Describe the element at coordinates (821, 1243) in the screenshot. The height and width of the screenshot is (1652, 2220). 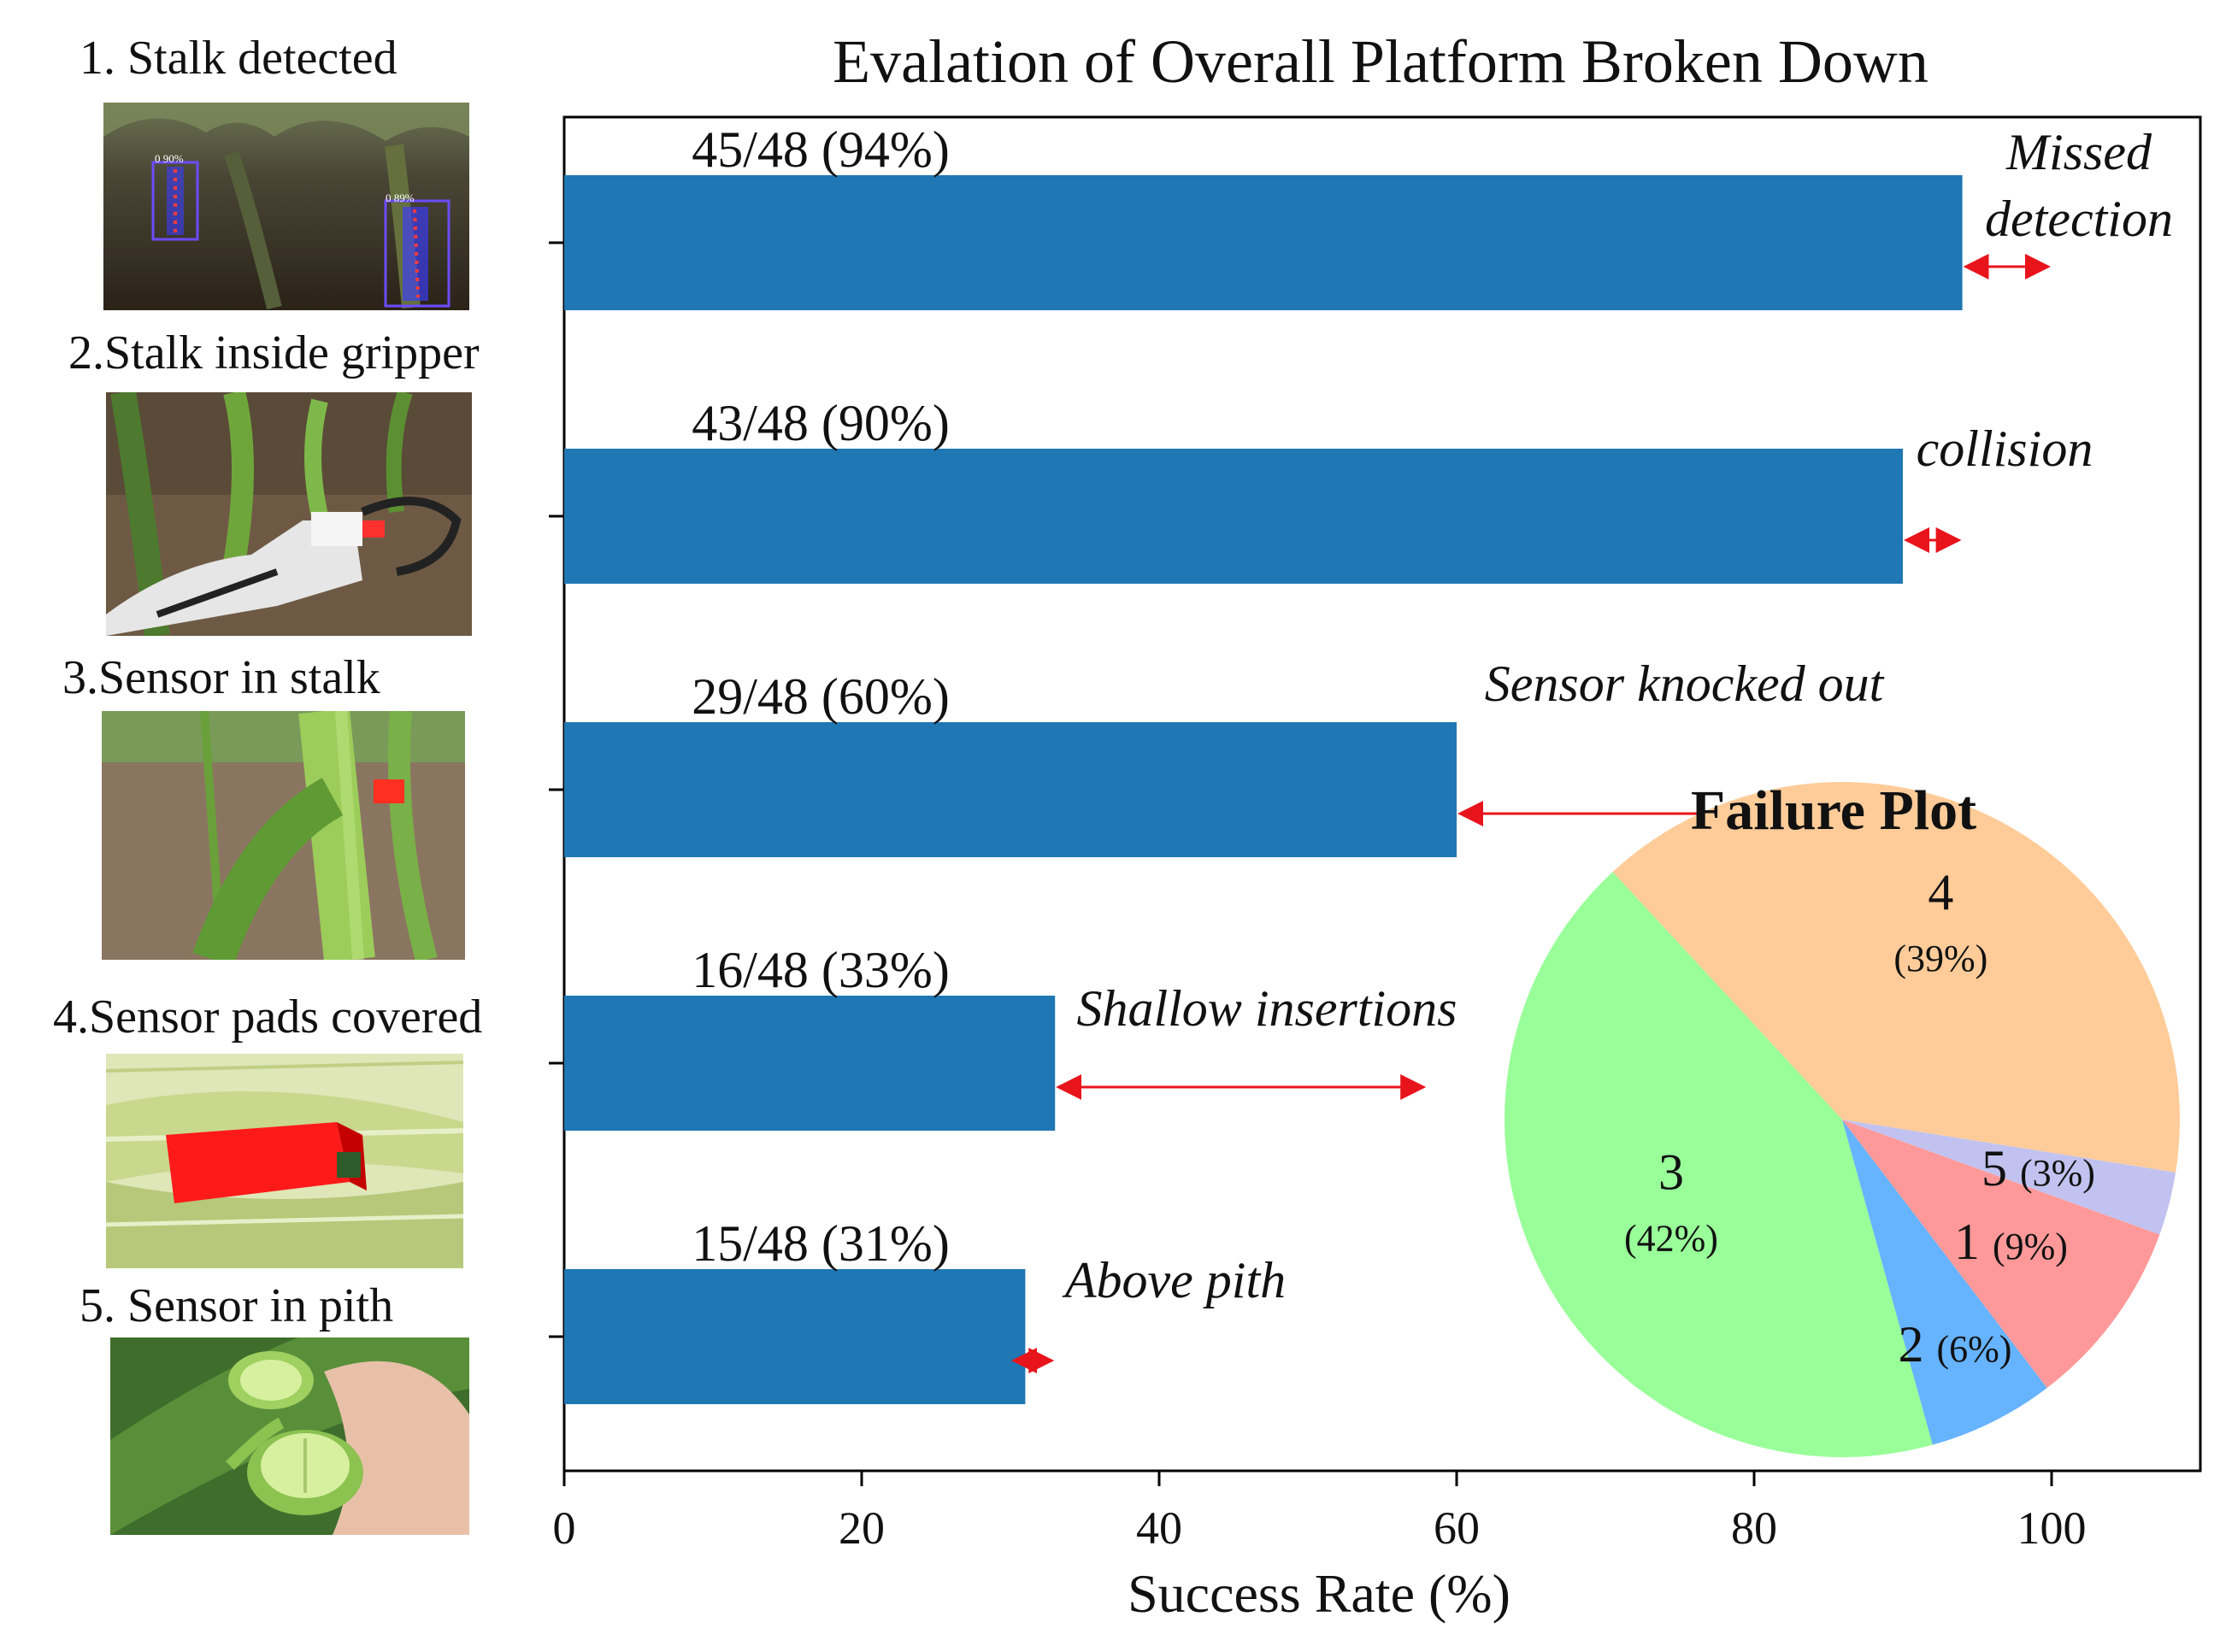
I see `bar-label-5: 15/48 (31%)` at that location.